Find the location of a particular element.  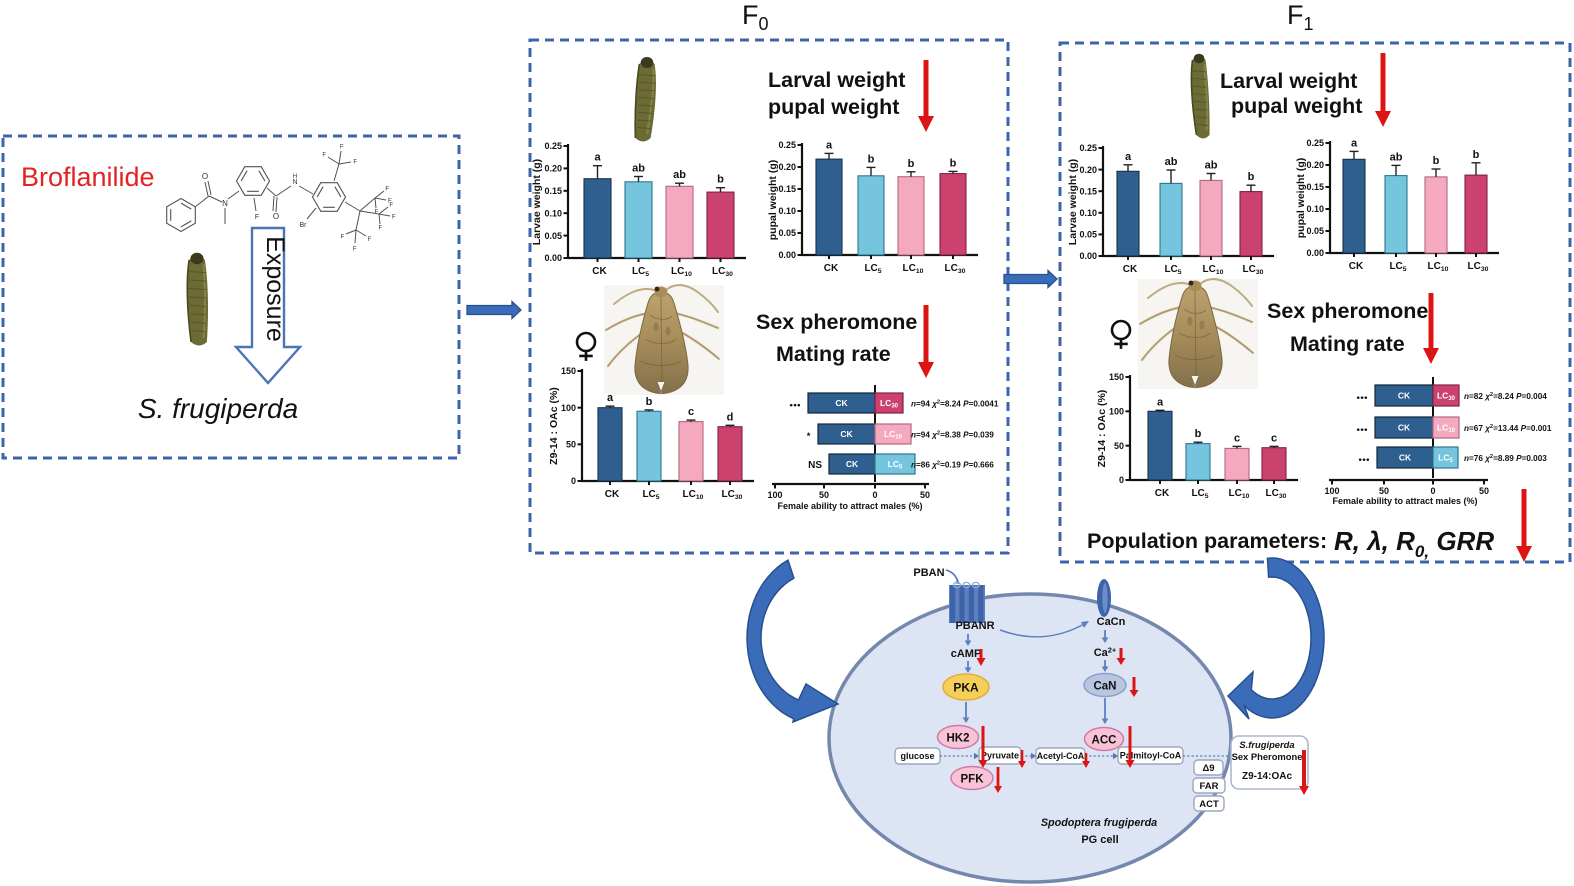

svg-text:Female ability to attract male: Female ability to attract males (%) is located at coordinates (1404, 501).